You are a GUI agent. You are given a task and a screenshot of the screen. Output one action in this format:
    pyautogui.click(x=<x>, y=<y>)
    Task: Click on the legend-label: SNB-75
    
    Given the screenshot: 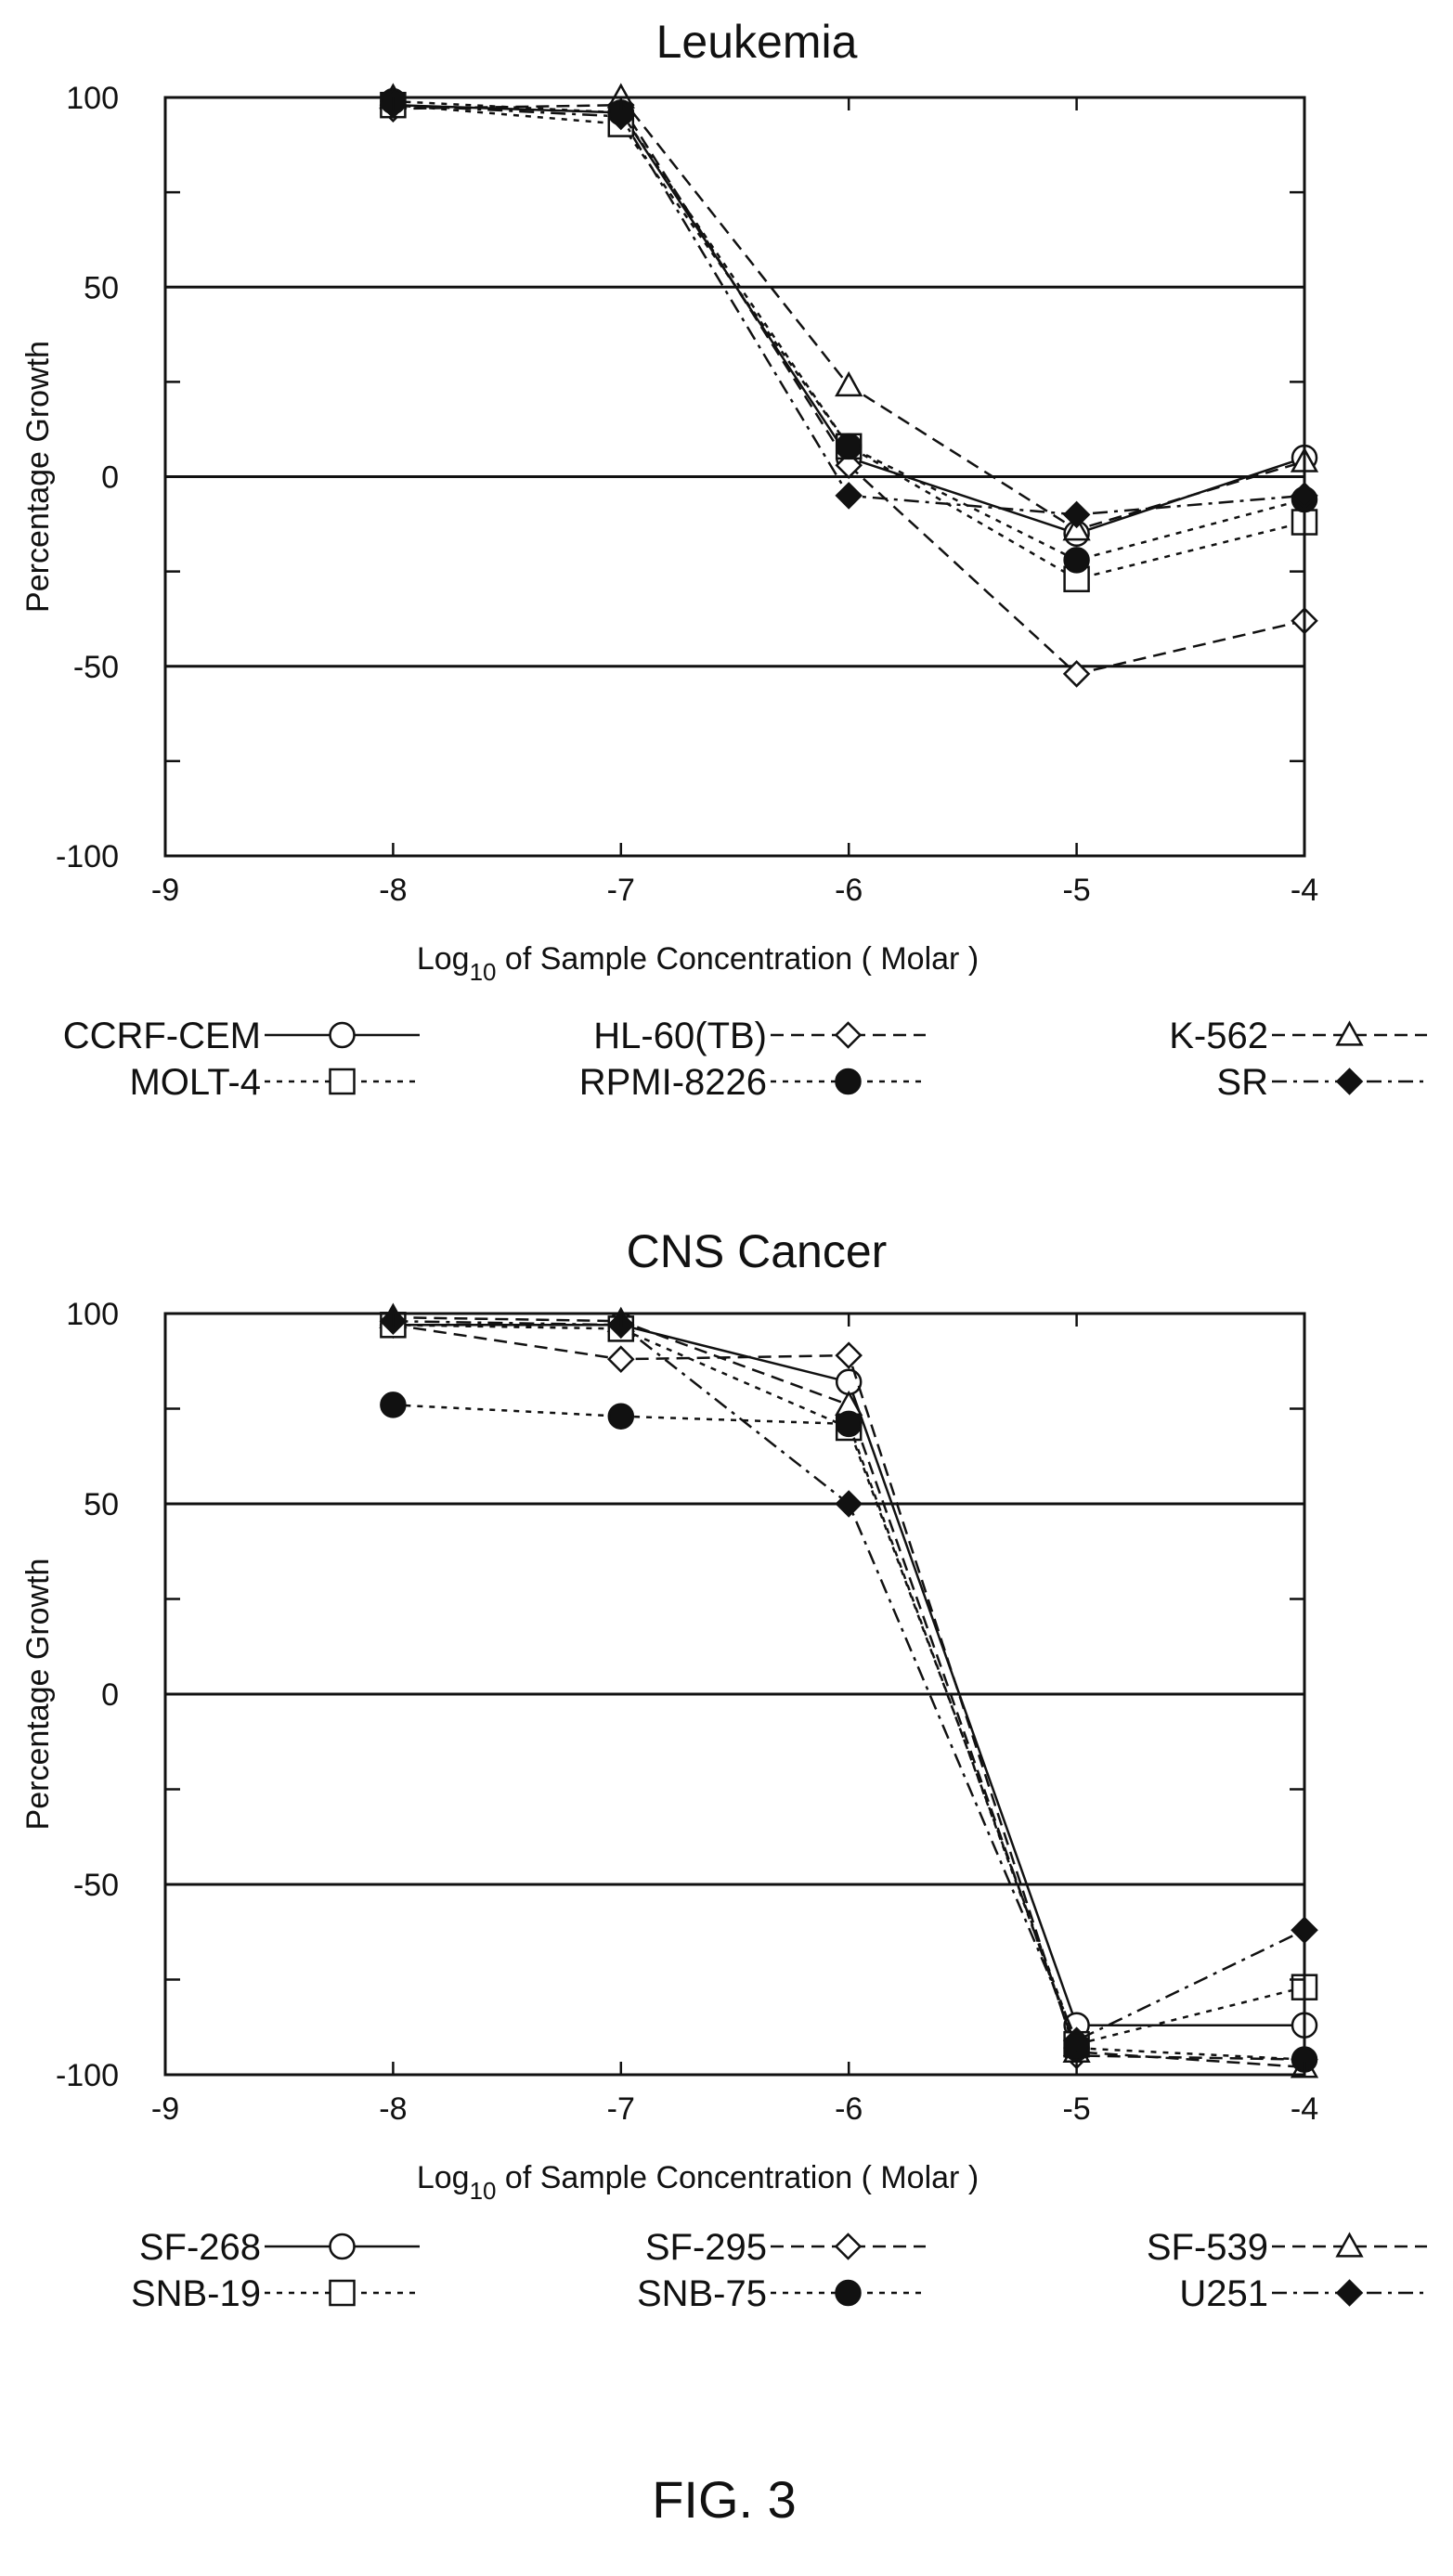 What is the action you would take?
    pyautogui.click(x=702, y=2293)
    